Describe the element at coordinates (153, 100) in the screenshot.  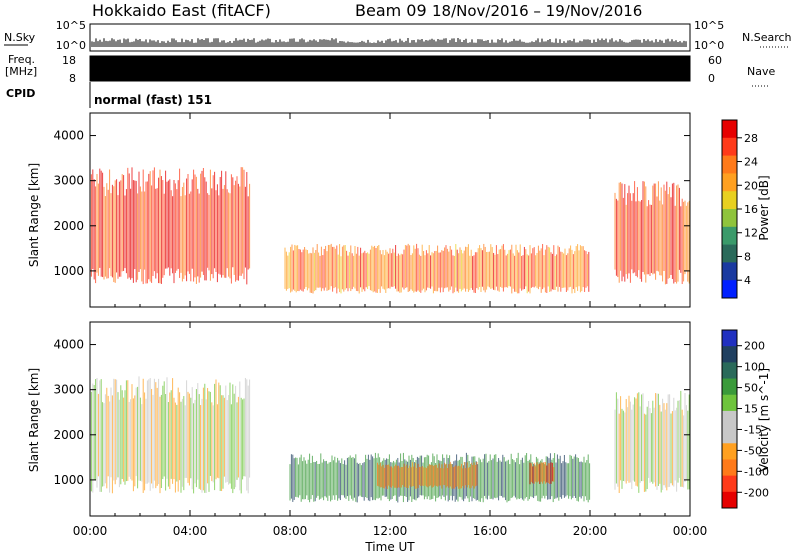
I see `cpid-text: normal (fast) 151` at that location.